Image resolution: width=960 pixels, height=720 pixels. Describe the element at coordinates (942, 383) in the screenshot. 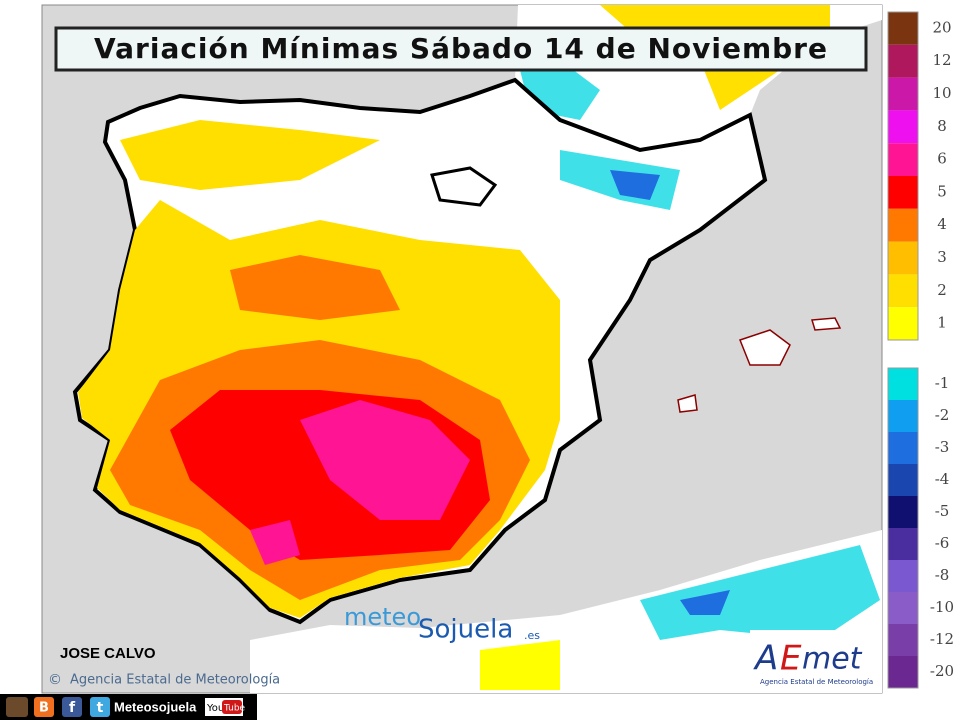

I see `legend-label: -1` at that location.